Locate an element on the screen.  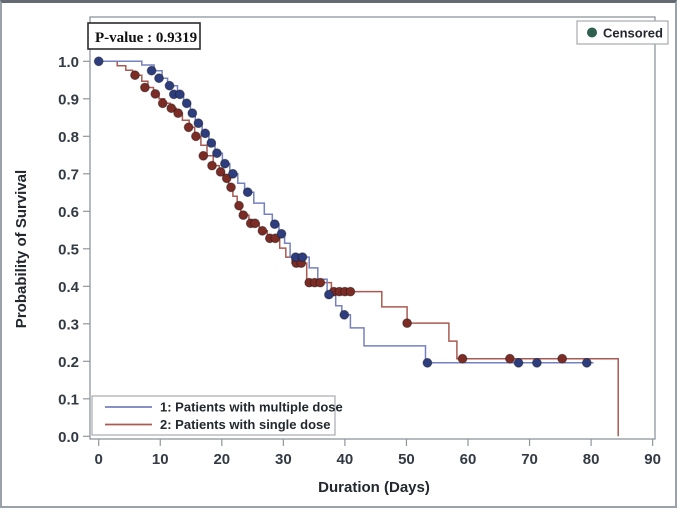
x-tick-label: 60 is located at coordinates (468, 459).